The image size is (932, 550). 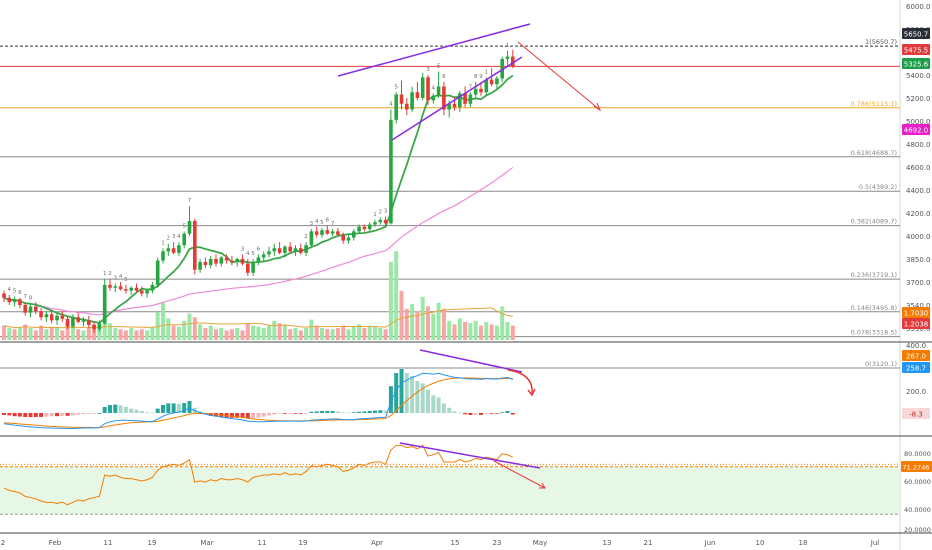 I want to click on price-badge-text: 5325.6, so click(x=916, y=65).